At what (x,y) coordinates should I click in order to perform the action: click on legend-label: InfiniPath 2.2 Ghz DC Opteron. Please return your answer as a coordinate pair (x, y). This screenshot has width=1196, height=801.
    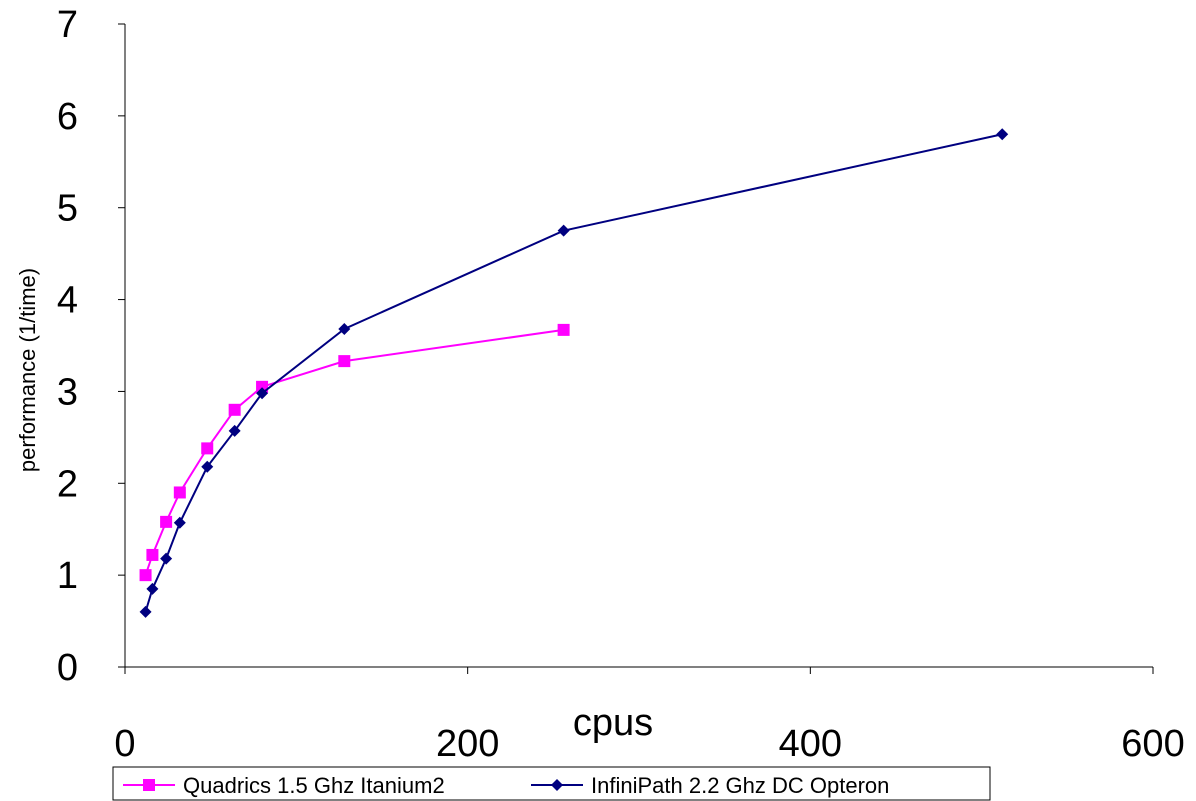
    Looking at the image, I should click on (740, 785).